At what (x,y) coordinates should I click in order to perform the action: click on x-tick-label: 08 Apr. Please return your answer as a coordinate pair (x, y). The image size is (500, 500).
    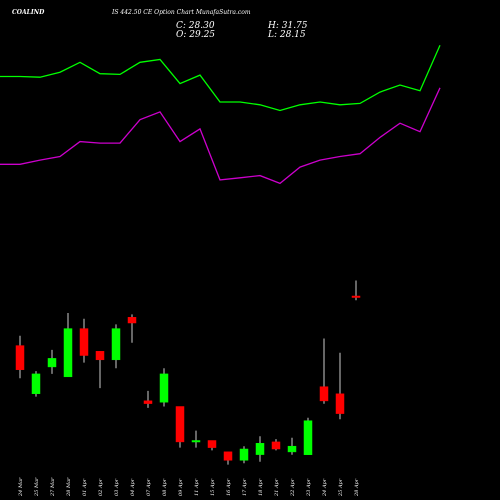
    Looking at the image, I should click on (165, 487).